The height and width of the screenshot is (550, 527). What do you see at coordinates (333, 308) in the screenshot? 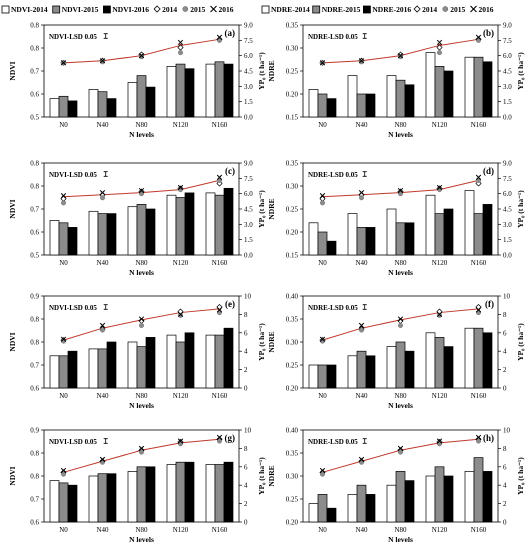
I see `lsd-label: NDRE-LSD 0.05` at bounding box center [333, 308].